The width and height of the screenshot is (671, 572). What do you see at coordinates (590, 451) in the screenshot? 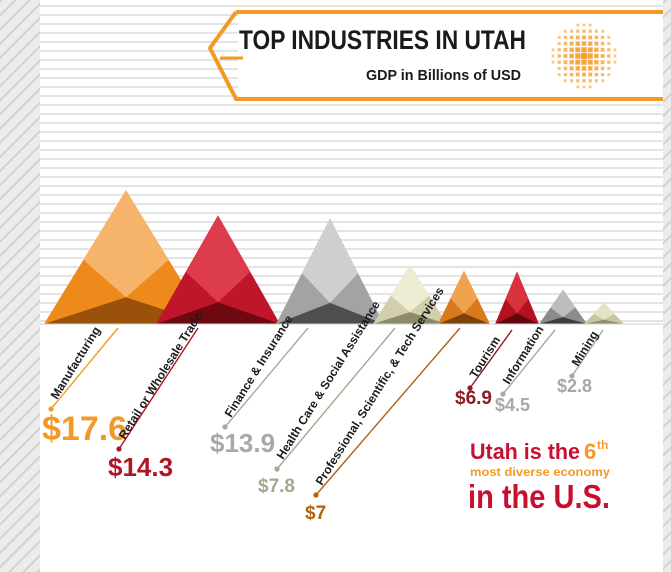
I see `callout-rank: 6` at bounding box center [590, 451].